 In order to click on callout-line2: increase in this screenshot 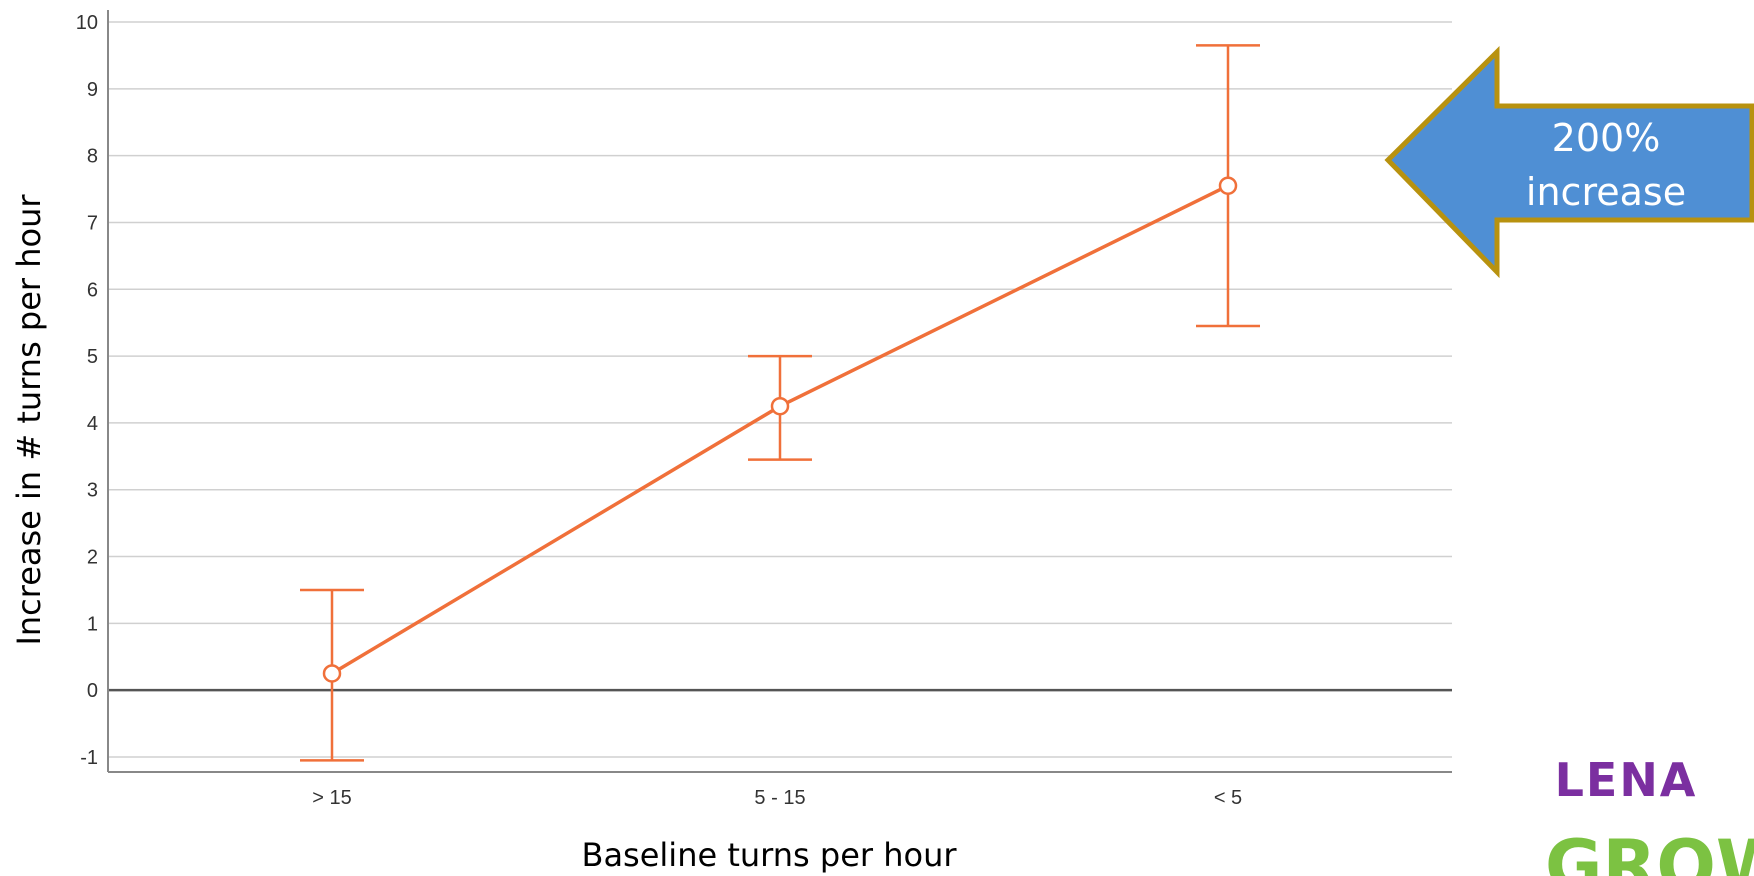, I will do `click(1606, 192)`.